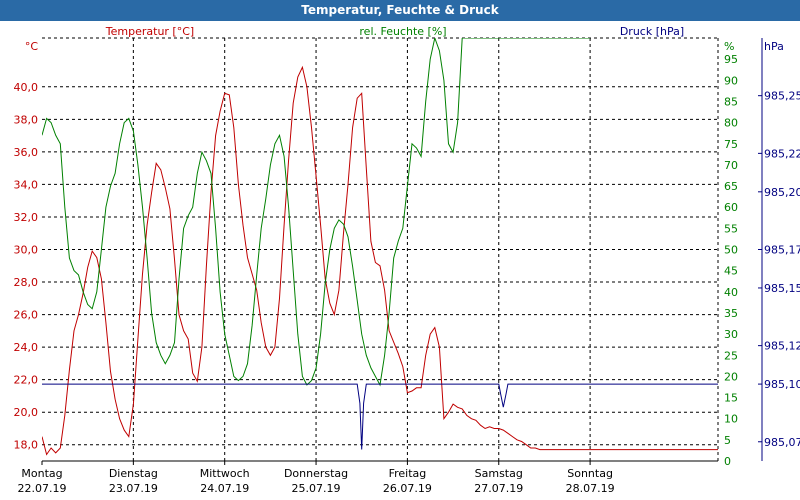 Image resolution: width=800 pixels, height=500 pixels. I want to click on x-tick-date: 26.07.19, so click(407, 488).